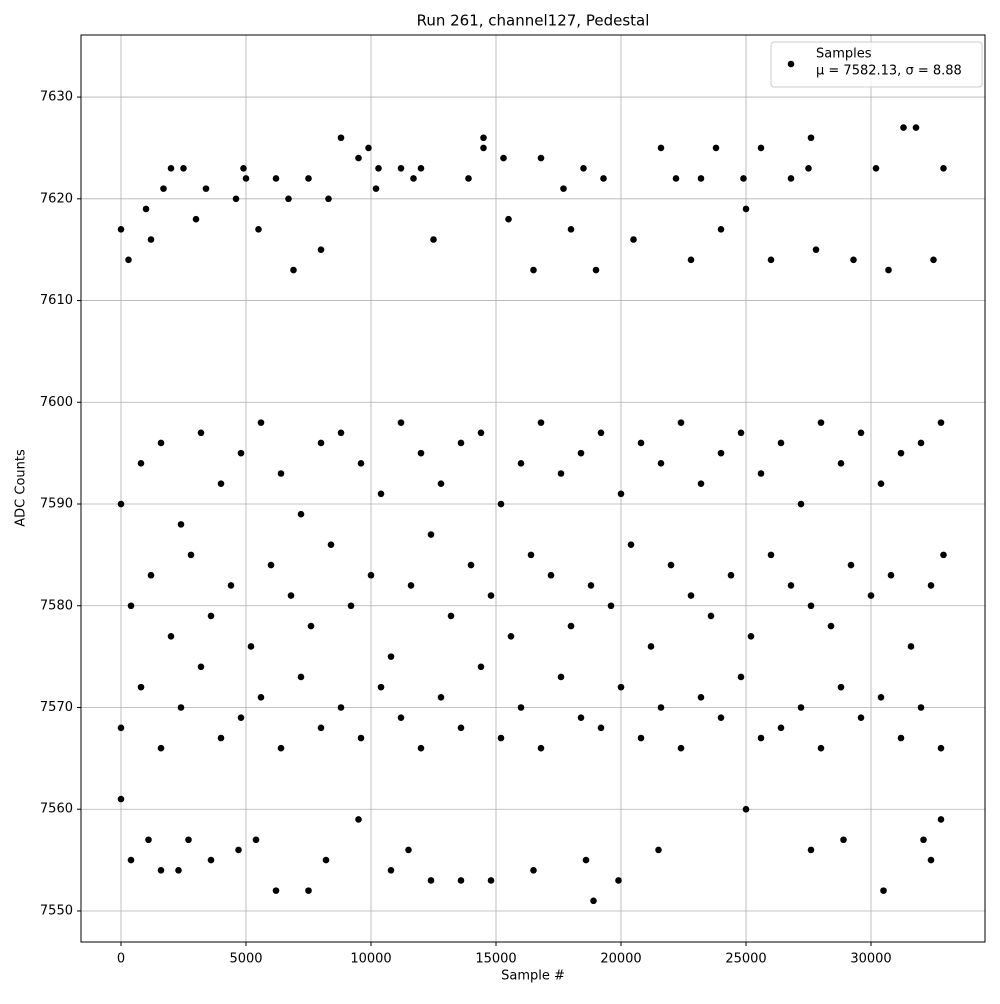 The width and height of the screenshot is (1000, 1004). Describe the element at coordinates (870, 959) in the screenshot. I see `x-tick-label: 30000` at that location.